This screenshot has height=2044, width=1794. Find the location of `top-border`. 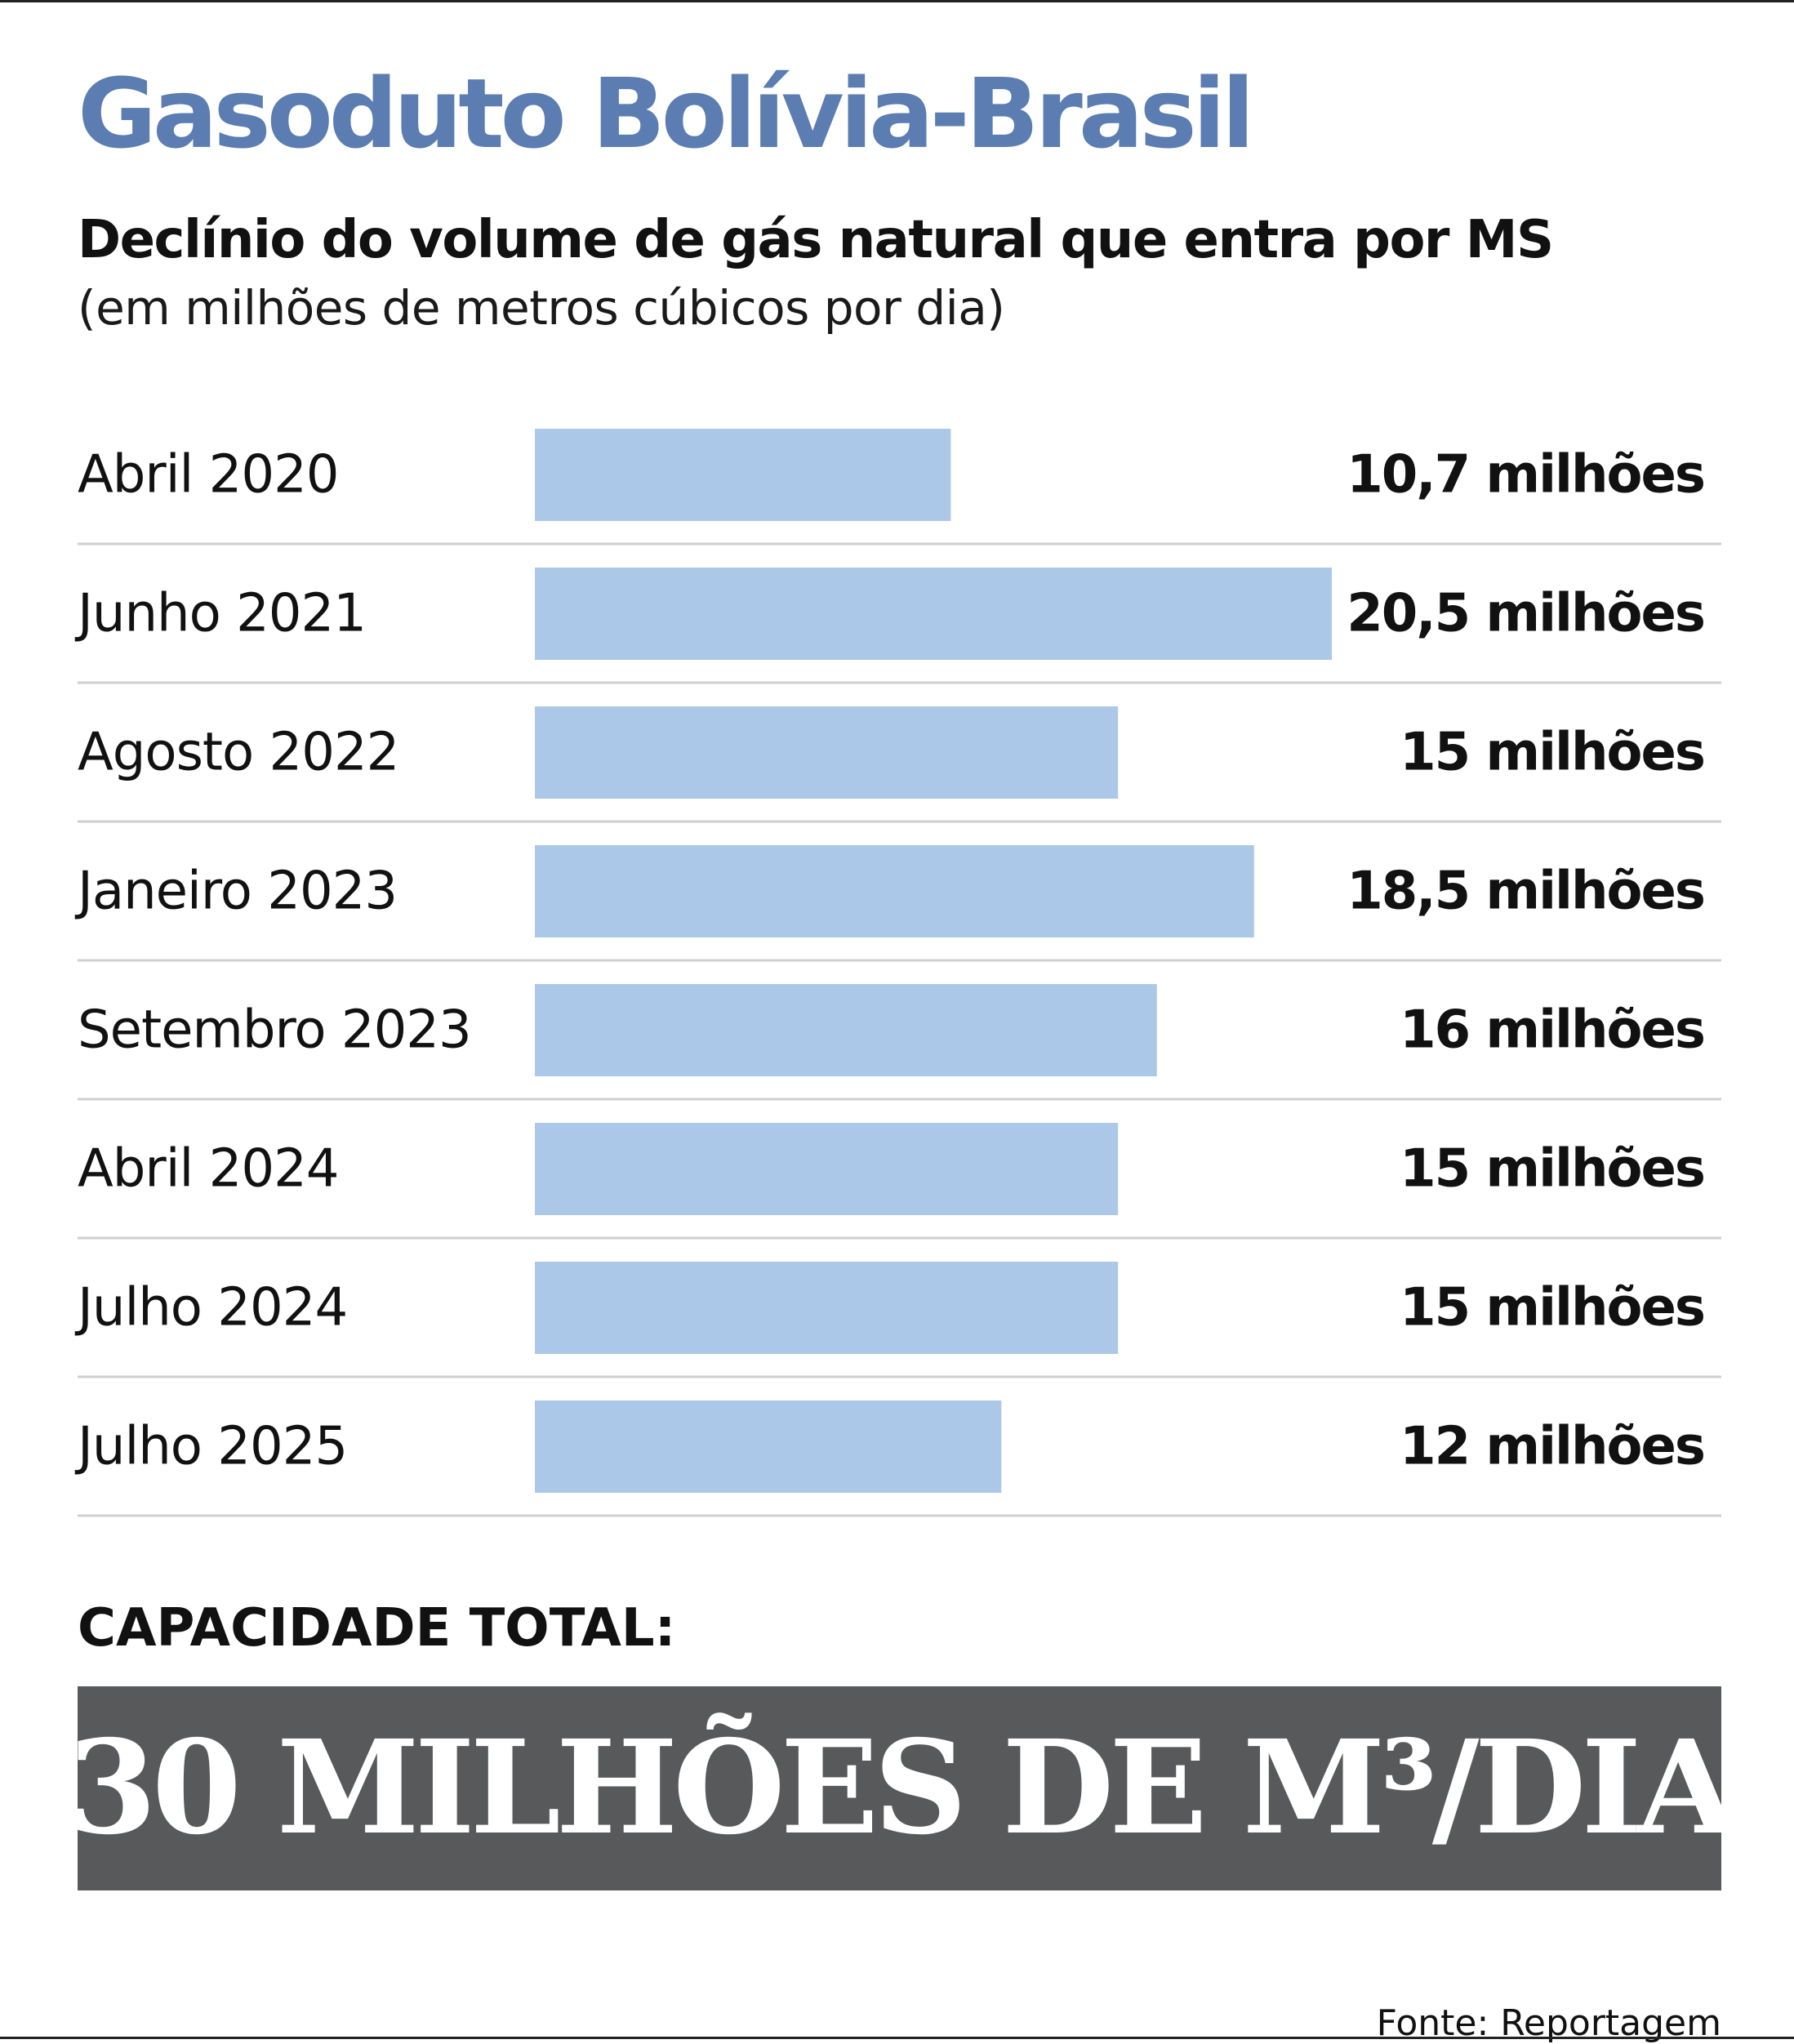

top-border is located at coordinates (897, 1).